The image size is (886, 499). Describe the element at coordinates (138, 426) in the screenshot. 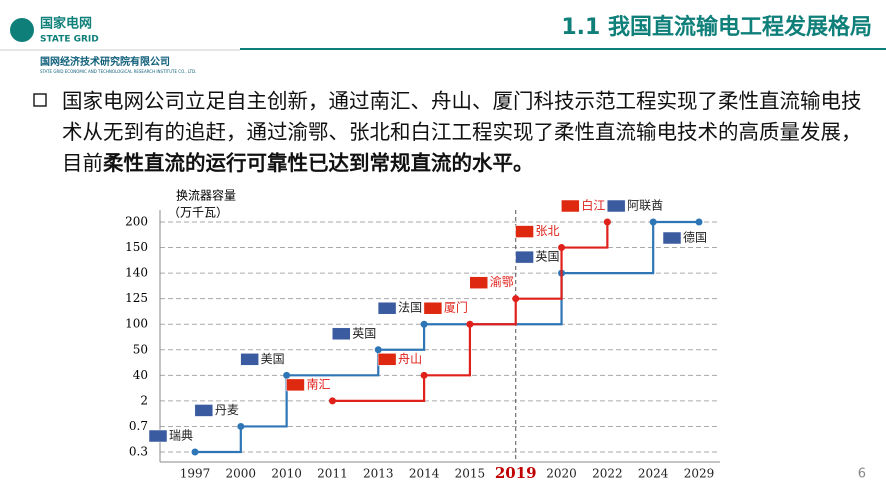

I see `y-tick-label: 0.7` at that location.